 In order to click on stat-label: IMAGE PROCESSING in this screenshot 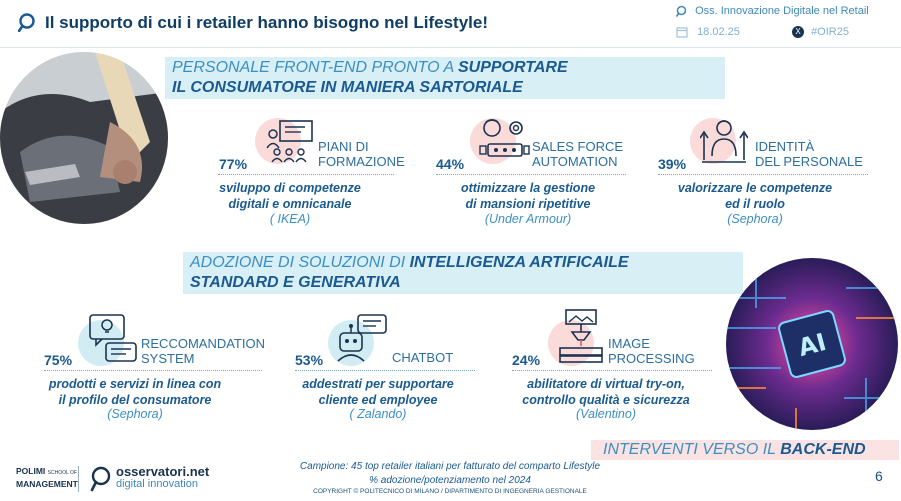, I will do `click(651, 351)`.